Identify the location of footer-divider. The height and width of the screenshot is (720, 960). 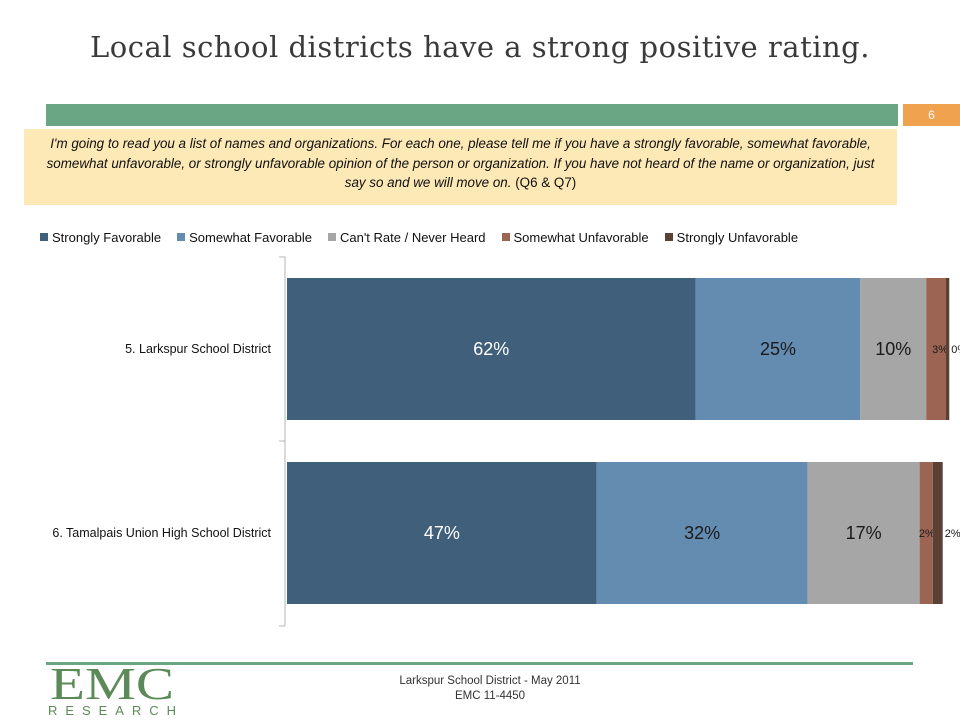
(479, 663).